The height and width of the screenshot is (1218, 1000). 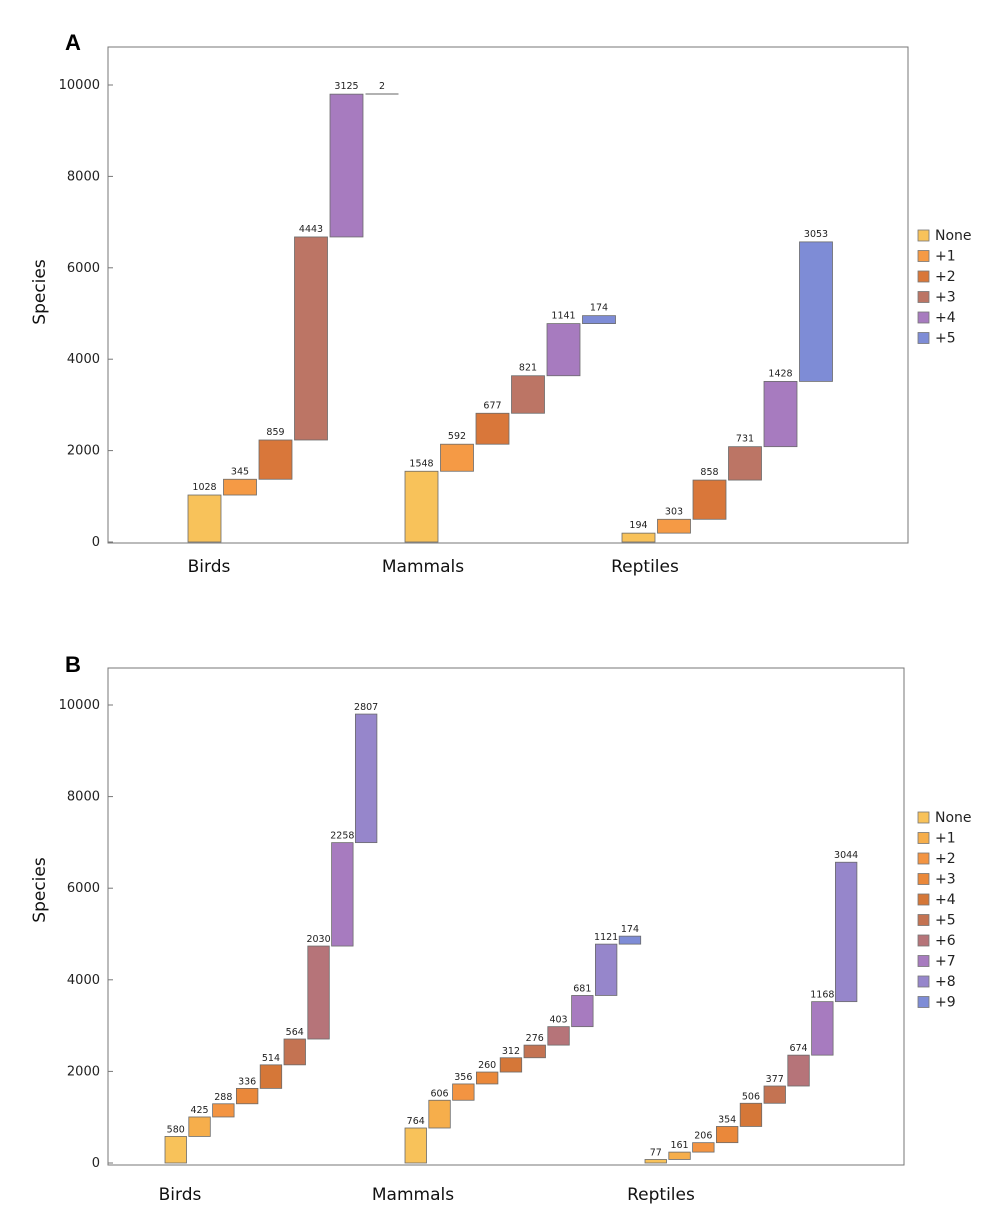 I want to click on panel-label: A, so click(x=73, y=42).